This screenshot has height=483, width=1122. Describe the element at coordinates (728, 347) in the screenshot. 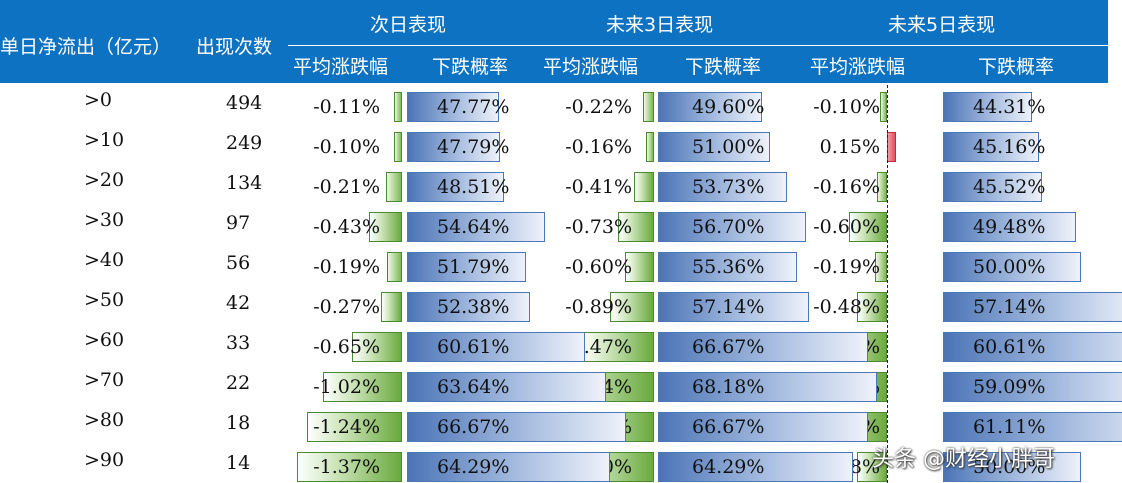

I see `d3-down-probability-value: 66.67%` at that location.